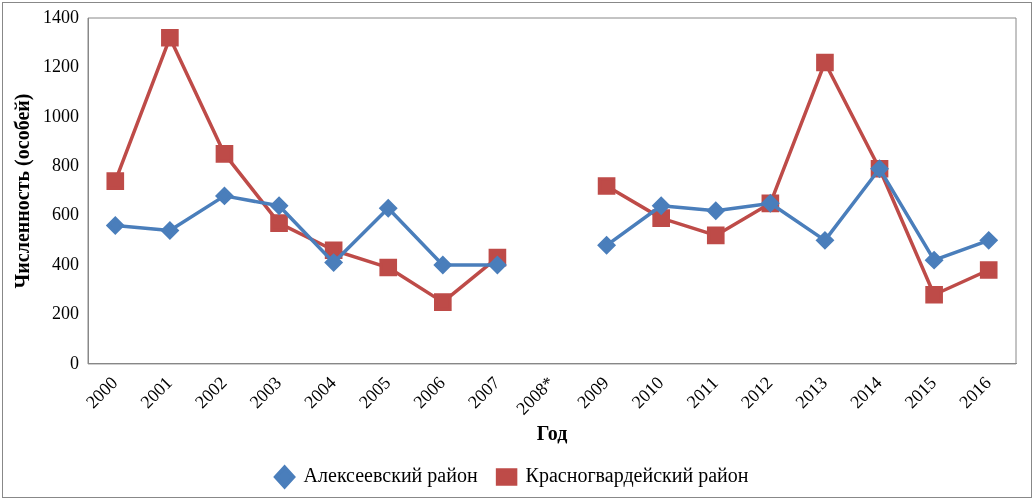 The height and width of the screenshot is (500, 1034). Describe the element at coordinates (61, 66) in the screenshot. I see `y-tick-label: 1200` at that location.